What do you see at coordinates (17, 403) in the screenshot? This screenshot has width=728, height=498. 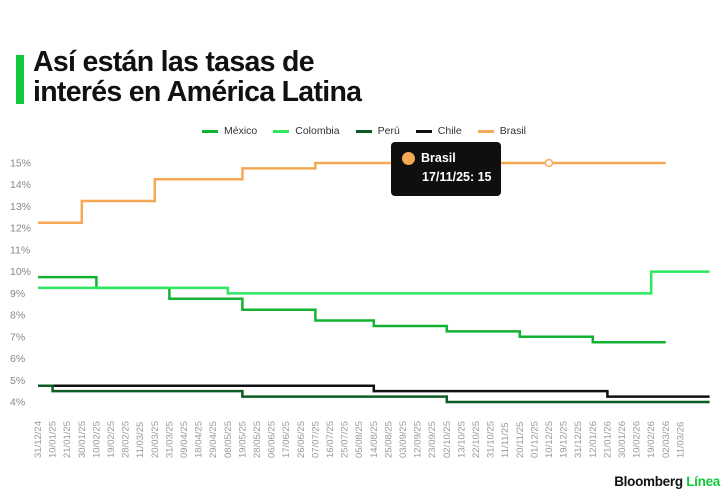 I see `y-tick-label: 4%` at bounding box center [17, 403].